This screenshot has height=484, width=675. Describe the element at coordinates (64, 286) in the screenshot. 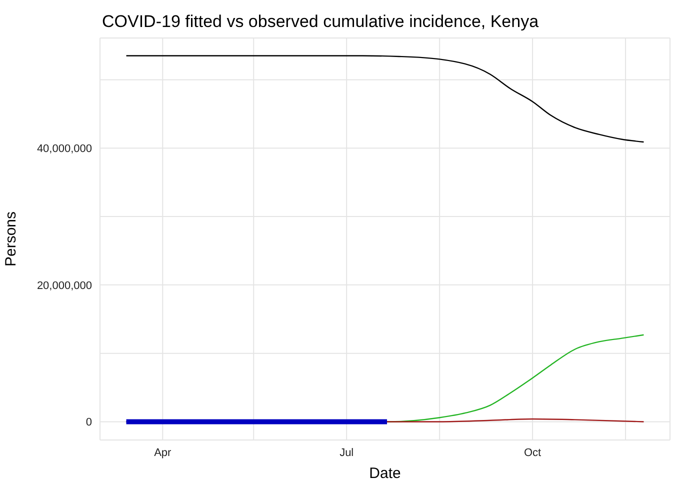

I see `y-tick-label: 20,000,000` at that location.